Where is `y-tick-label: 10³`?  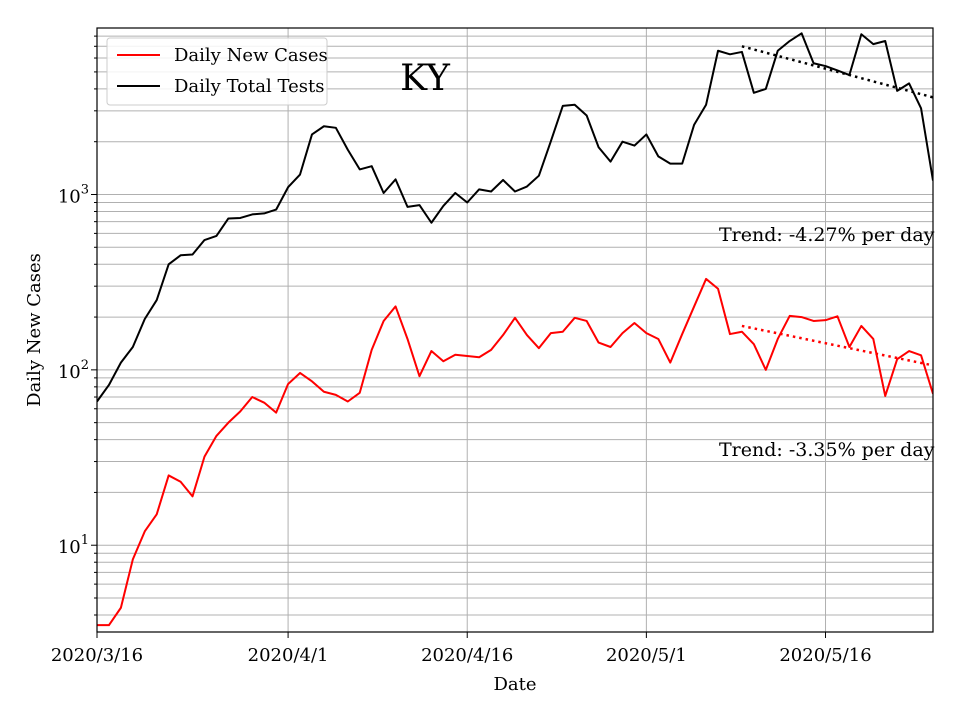
y-tick-label: 10³ is located at coordinates (73, 194).